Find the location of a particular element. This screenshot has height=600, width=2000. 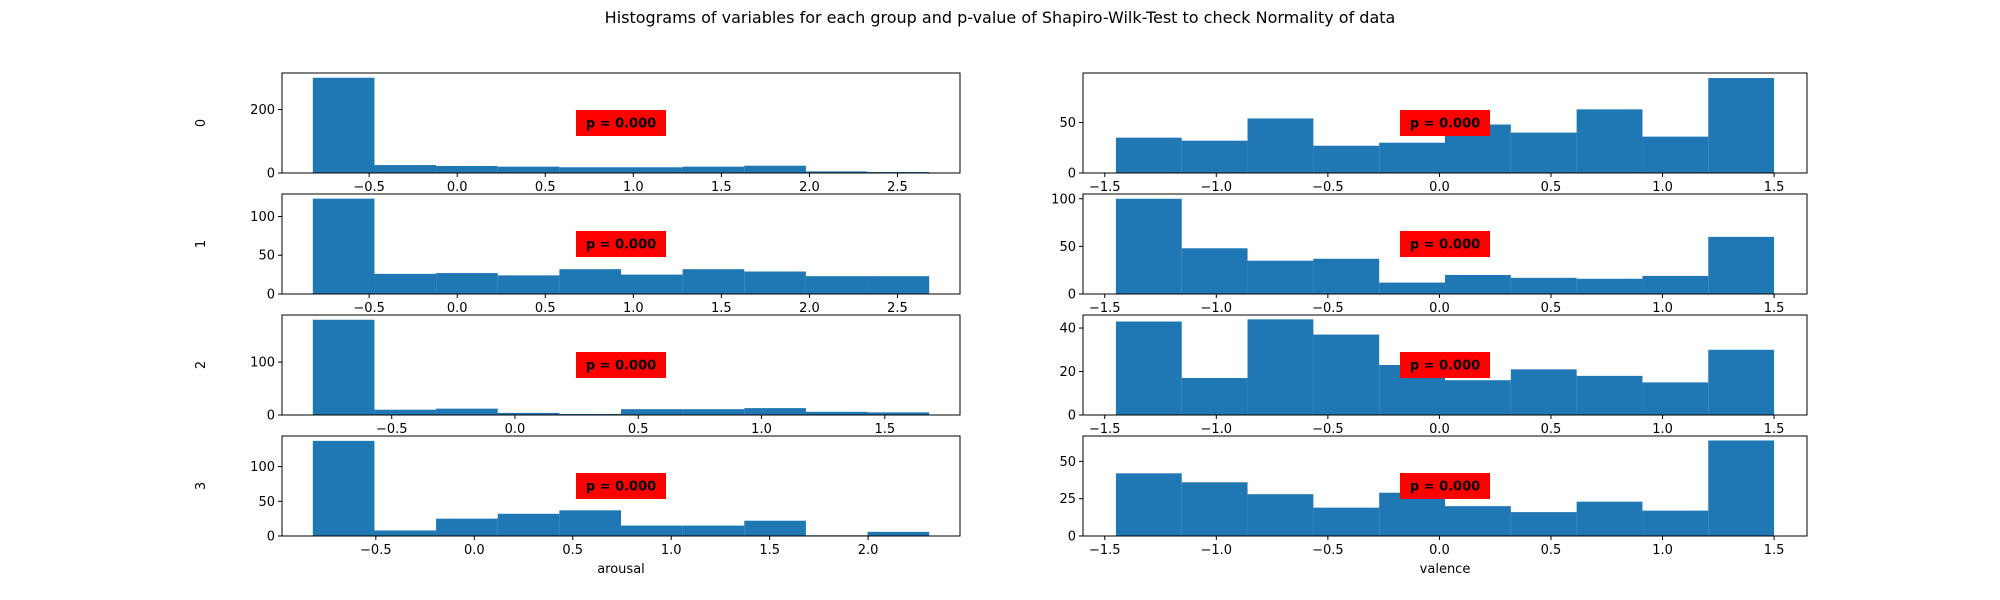

y-axis-label: 3 is located at coordinates (201, 486).